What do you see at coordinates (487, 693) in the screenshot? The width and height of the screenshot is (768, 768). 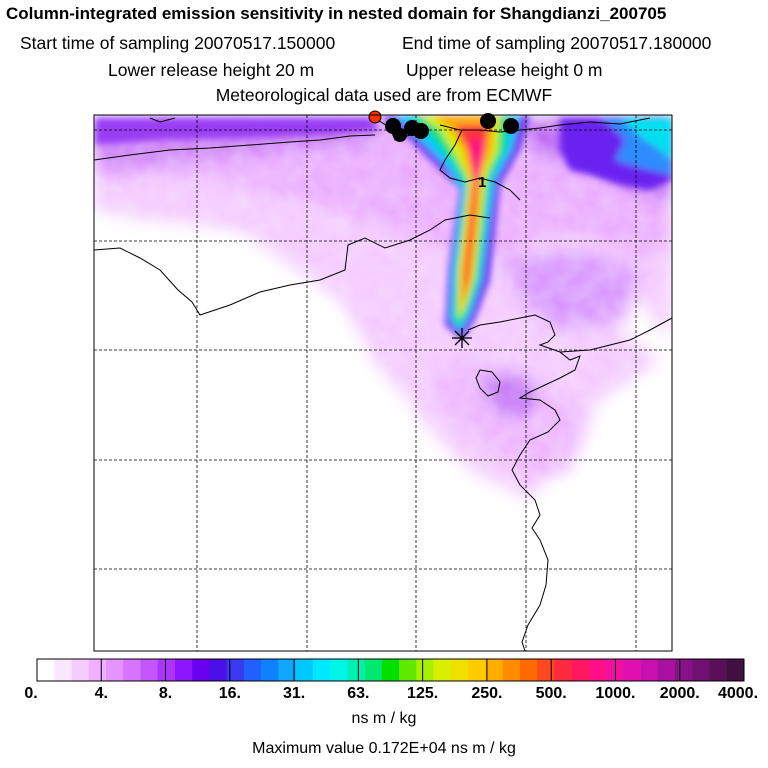 I see `colorbar-label: 250.` at bounding box center [487, 693].